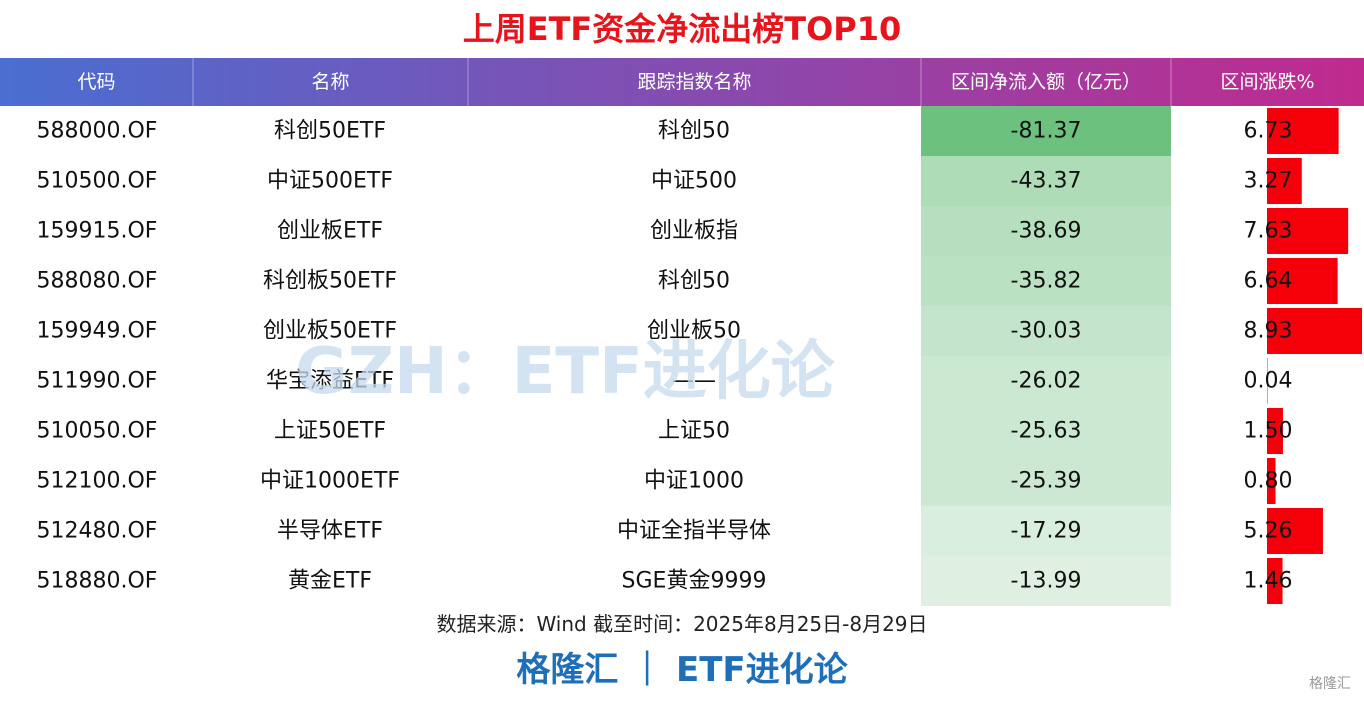 This screenshot has height=701, width=1364. I want to click on change-pct: 3.27, so click(1268, 181).